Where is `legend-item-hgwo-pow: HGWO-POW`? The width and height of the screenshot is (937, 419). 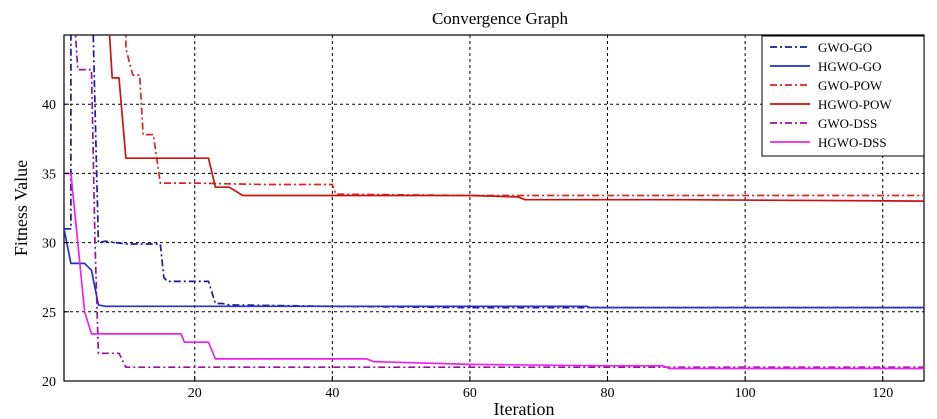 legend-item-hgwo-pow: HGWO-POW is located at coordinates (855, 104).